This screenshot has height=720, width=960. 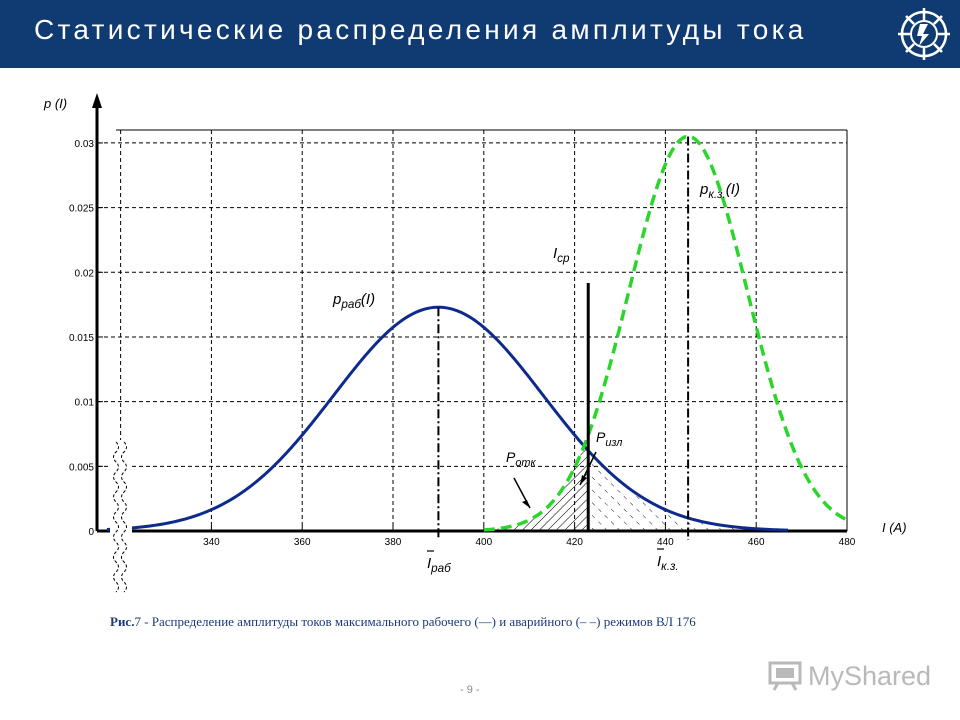 I want to click on p-izl-area, so click(x=688, y=490).